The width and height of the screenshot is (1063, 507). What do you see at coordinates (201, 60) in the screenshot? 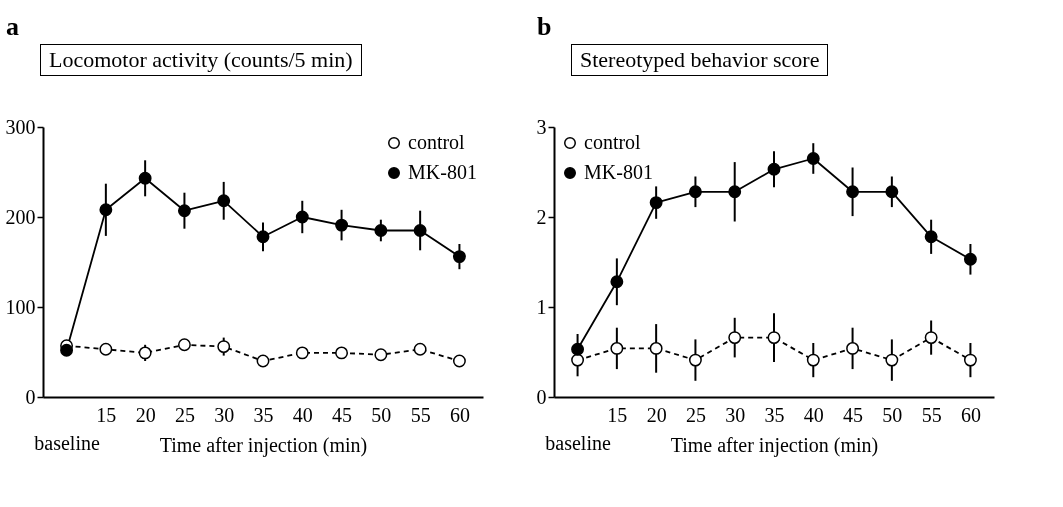
I see `chart-title: Locomotor activity (counts/5 min)` at bounding box center [201, 60].